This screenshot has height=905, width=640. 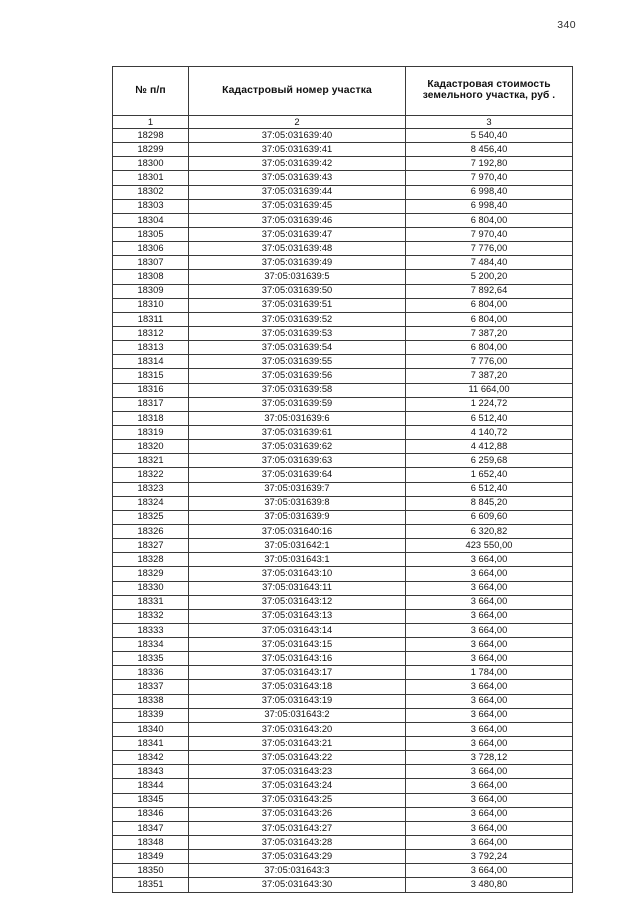 What do you see at coordinates (150, 758) in the screenshot?
I see `cell-index: 18342` at bounding box center [150, 758].